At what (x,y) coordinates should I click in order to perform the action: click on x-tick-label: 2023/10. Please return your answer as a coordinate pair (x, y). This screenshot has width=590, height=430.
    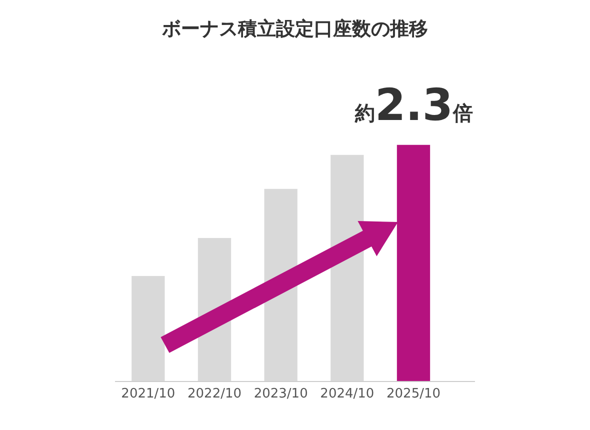
    Looking at the image, I should click on (281, 394).